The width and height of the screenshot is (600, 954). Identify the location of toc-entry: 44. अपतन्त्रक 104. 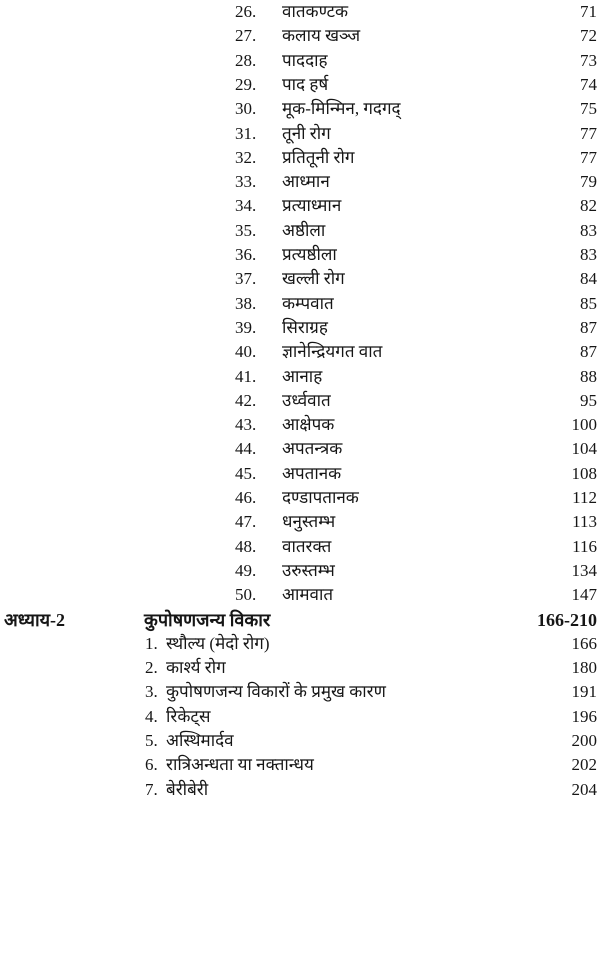
(300, 449).